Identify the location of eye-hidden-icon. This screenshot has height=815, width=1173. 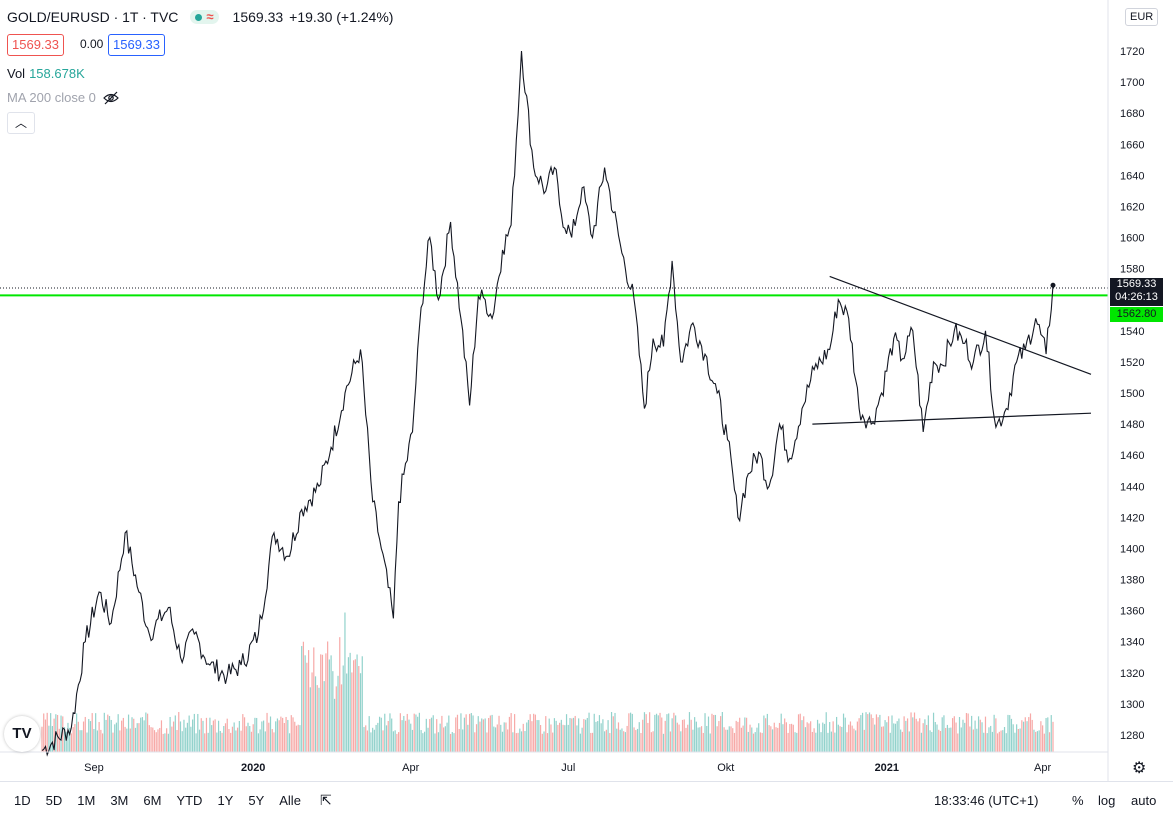
(111, 98).